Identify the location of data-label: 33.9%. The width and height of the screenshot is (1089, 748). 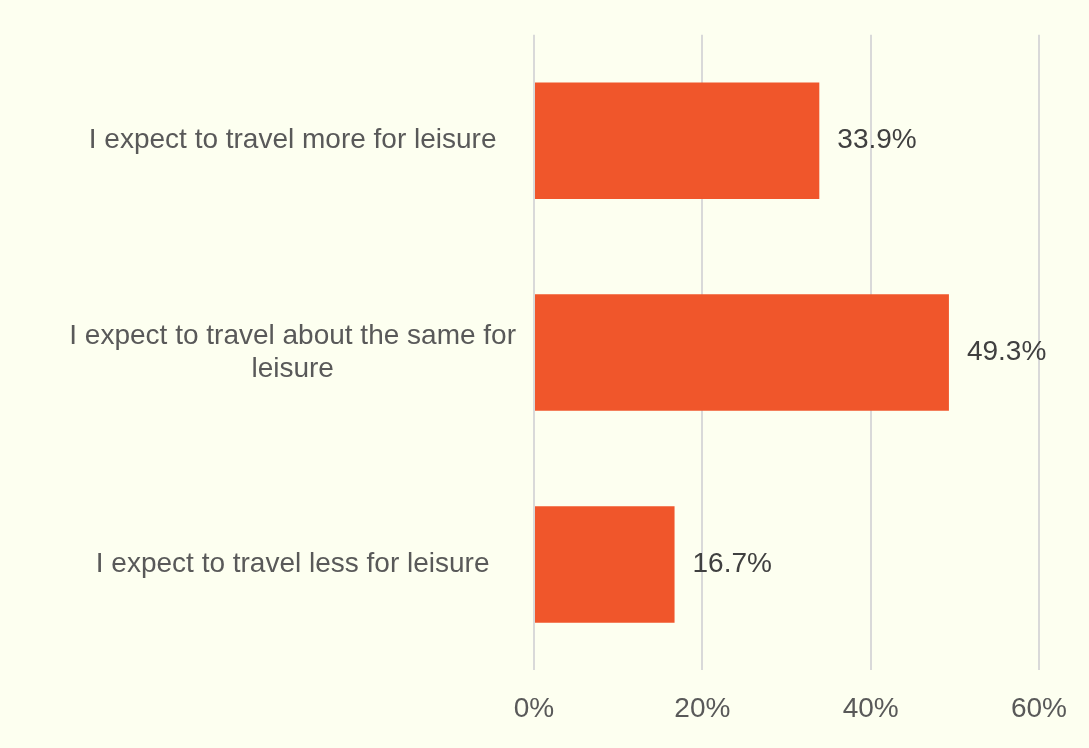
(877, 139).